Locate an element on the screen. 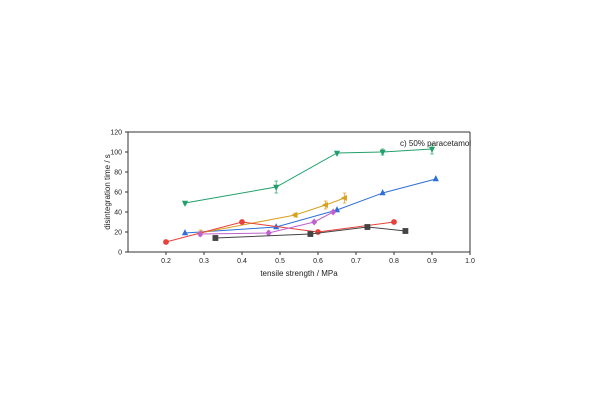 The width and height of the screenshot is (600, 400). x-ticks: 0.2 0.3 0.4 0.5 0.6 0.7 0.8 0.9 1.0 is located at coordinates (318, 258).